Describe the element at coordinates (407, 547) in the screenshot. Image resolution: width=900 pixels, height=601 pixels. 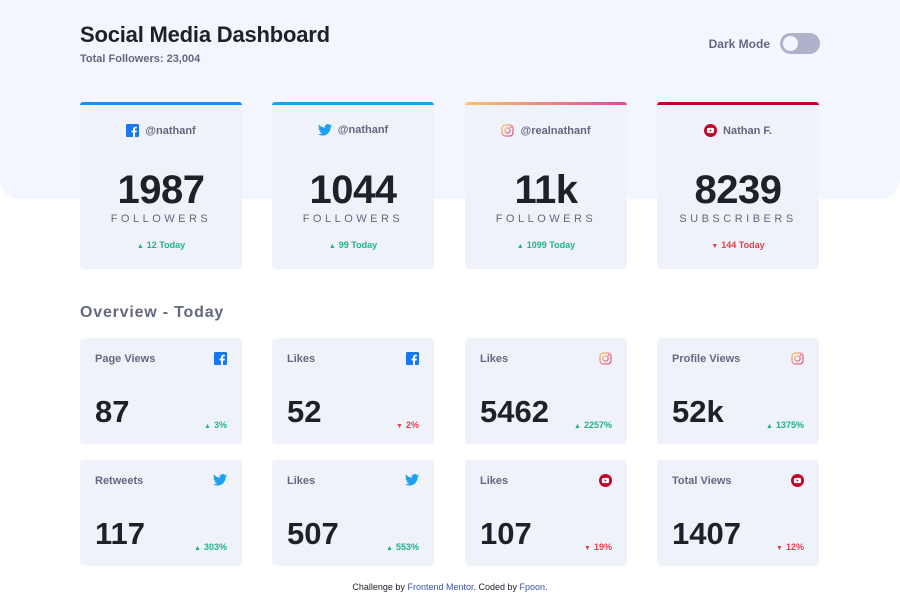
I see `overview-change-text: 553%` at that location.